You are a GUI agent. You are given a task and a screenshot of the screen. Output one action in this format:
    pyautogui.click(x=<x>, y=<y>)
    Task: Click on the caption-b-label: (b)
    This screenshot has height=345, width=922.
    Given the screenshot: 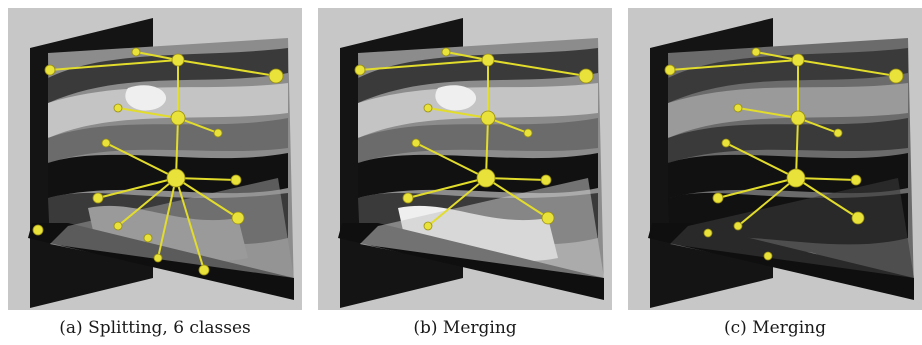 What is the action you would take?
    pyautogui.click(x=425, y=328)
    